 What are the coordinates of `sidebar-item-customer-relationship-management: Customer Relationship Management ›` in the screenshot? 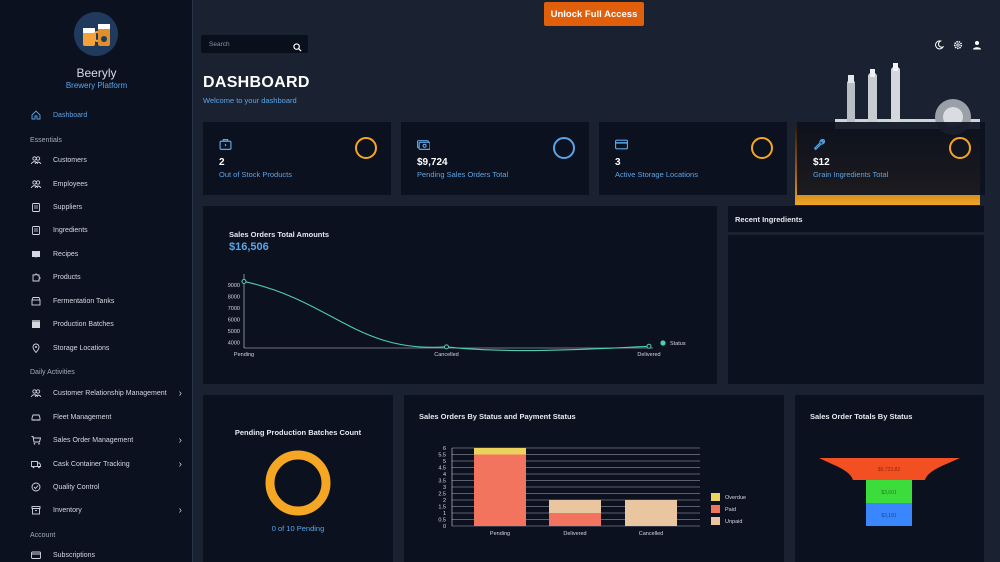 It's located at (110, 393).